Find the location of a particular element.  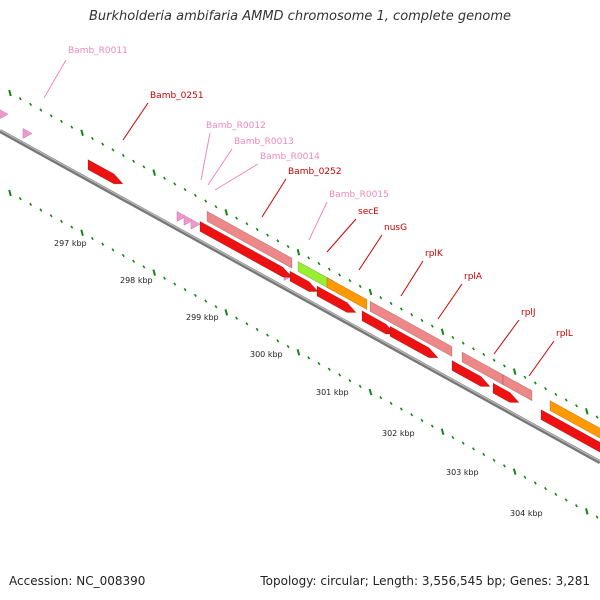

trna-bamb-r0012 is located at coordinates (181, 216).